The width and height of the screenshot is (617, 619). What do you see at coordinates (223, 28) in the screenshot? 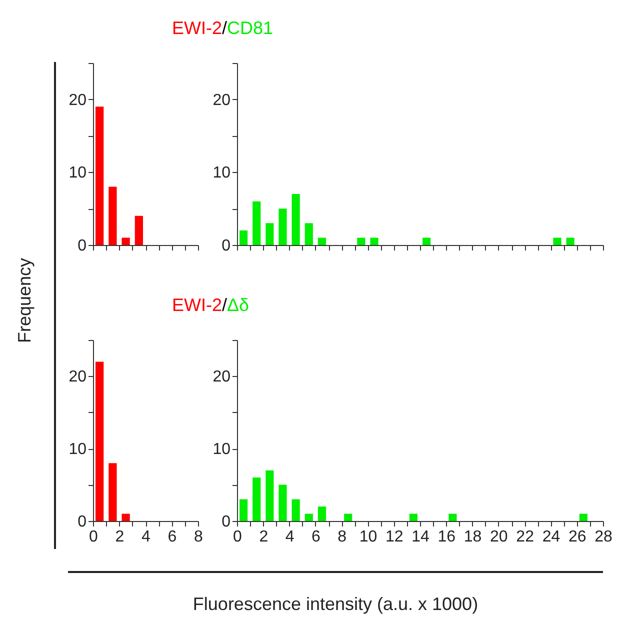
I see `chart-title: EWI-2/CD81` at bounding box center [223, 28].